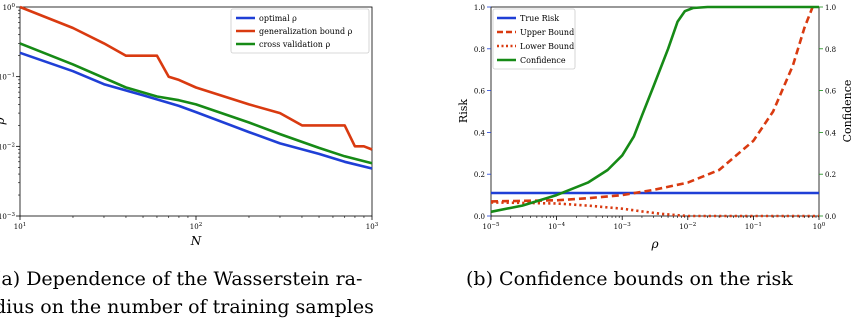 The image size is (853, 327). Describe the element at coordinates (543, 60) in the screenshot. I see `legend-label-confidence: Confidence` at that location.